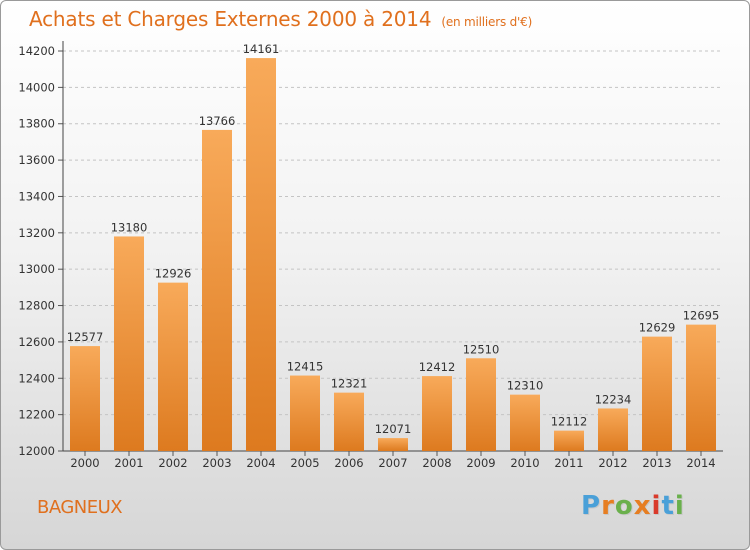 This screenshot has width=750, height=550. Describe the element at coordinates (437, 413) in the screenshot. I see `bar-2008` at that location.